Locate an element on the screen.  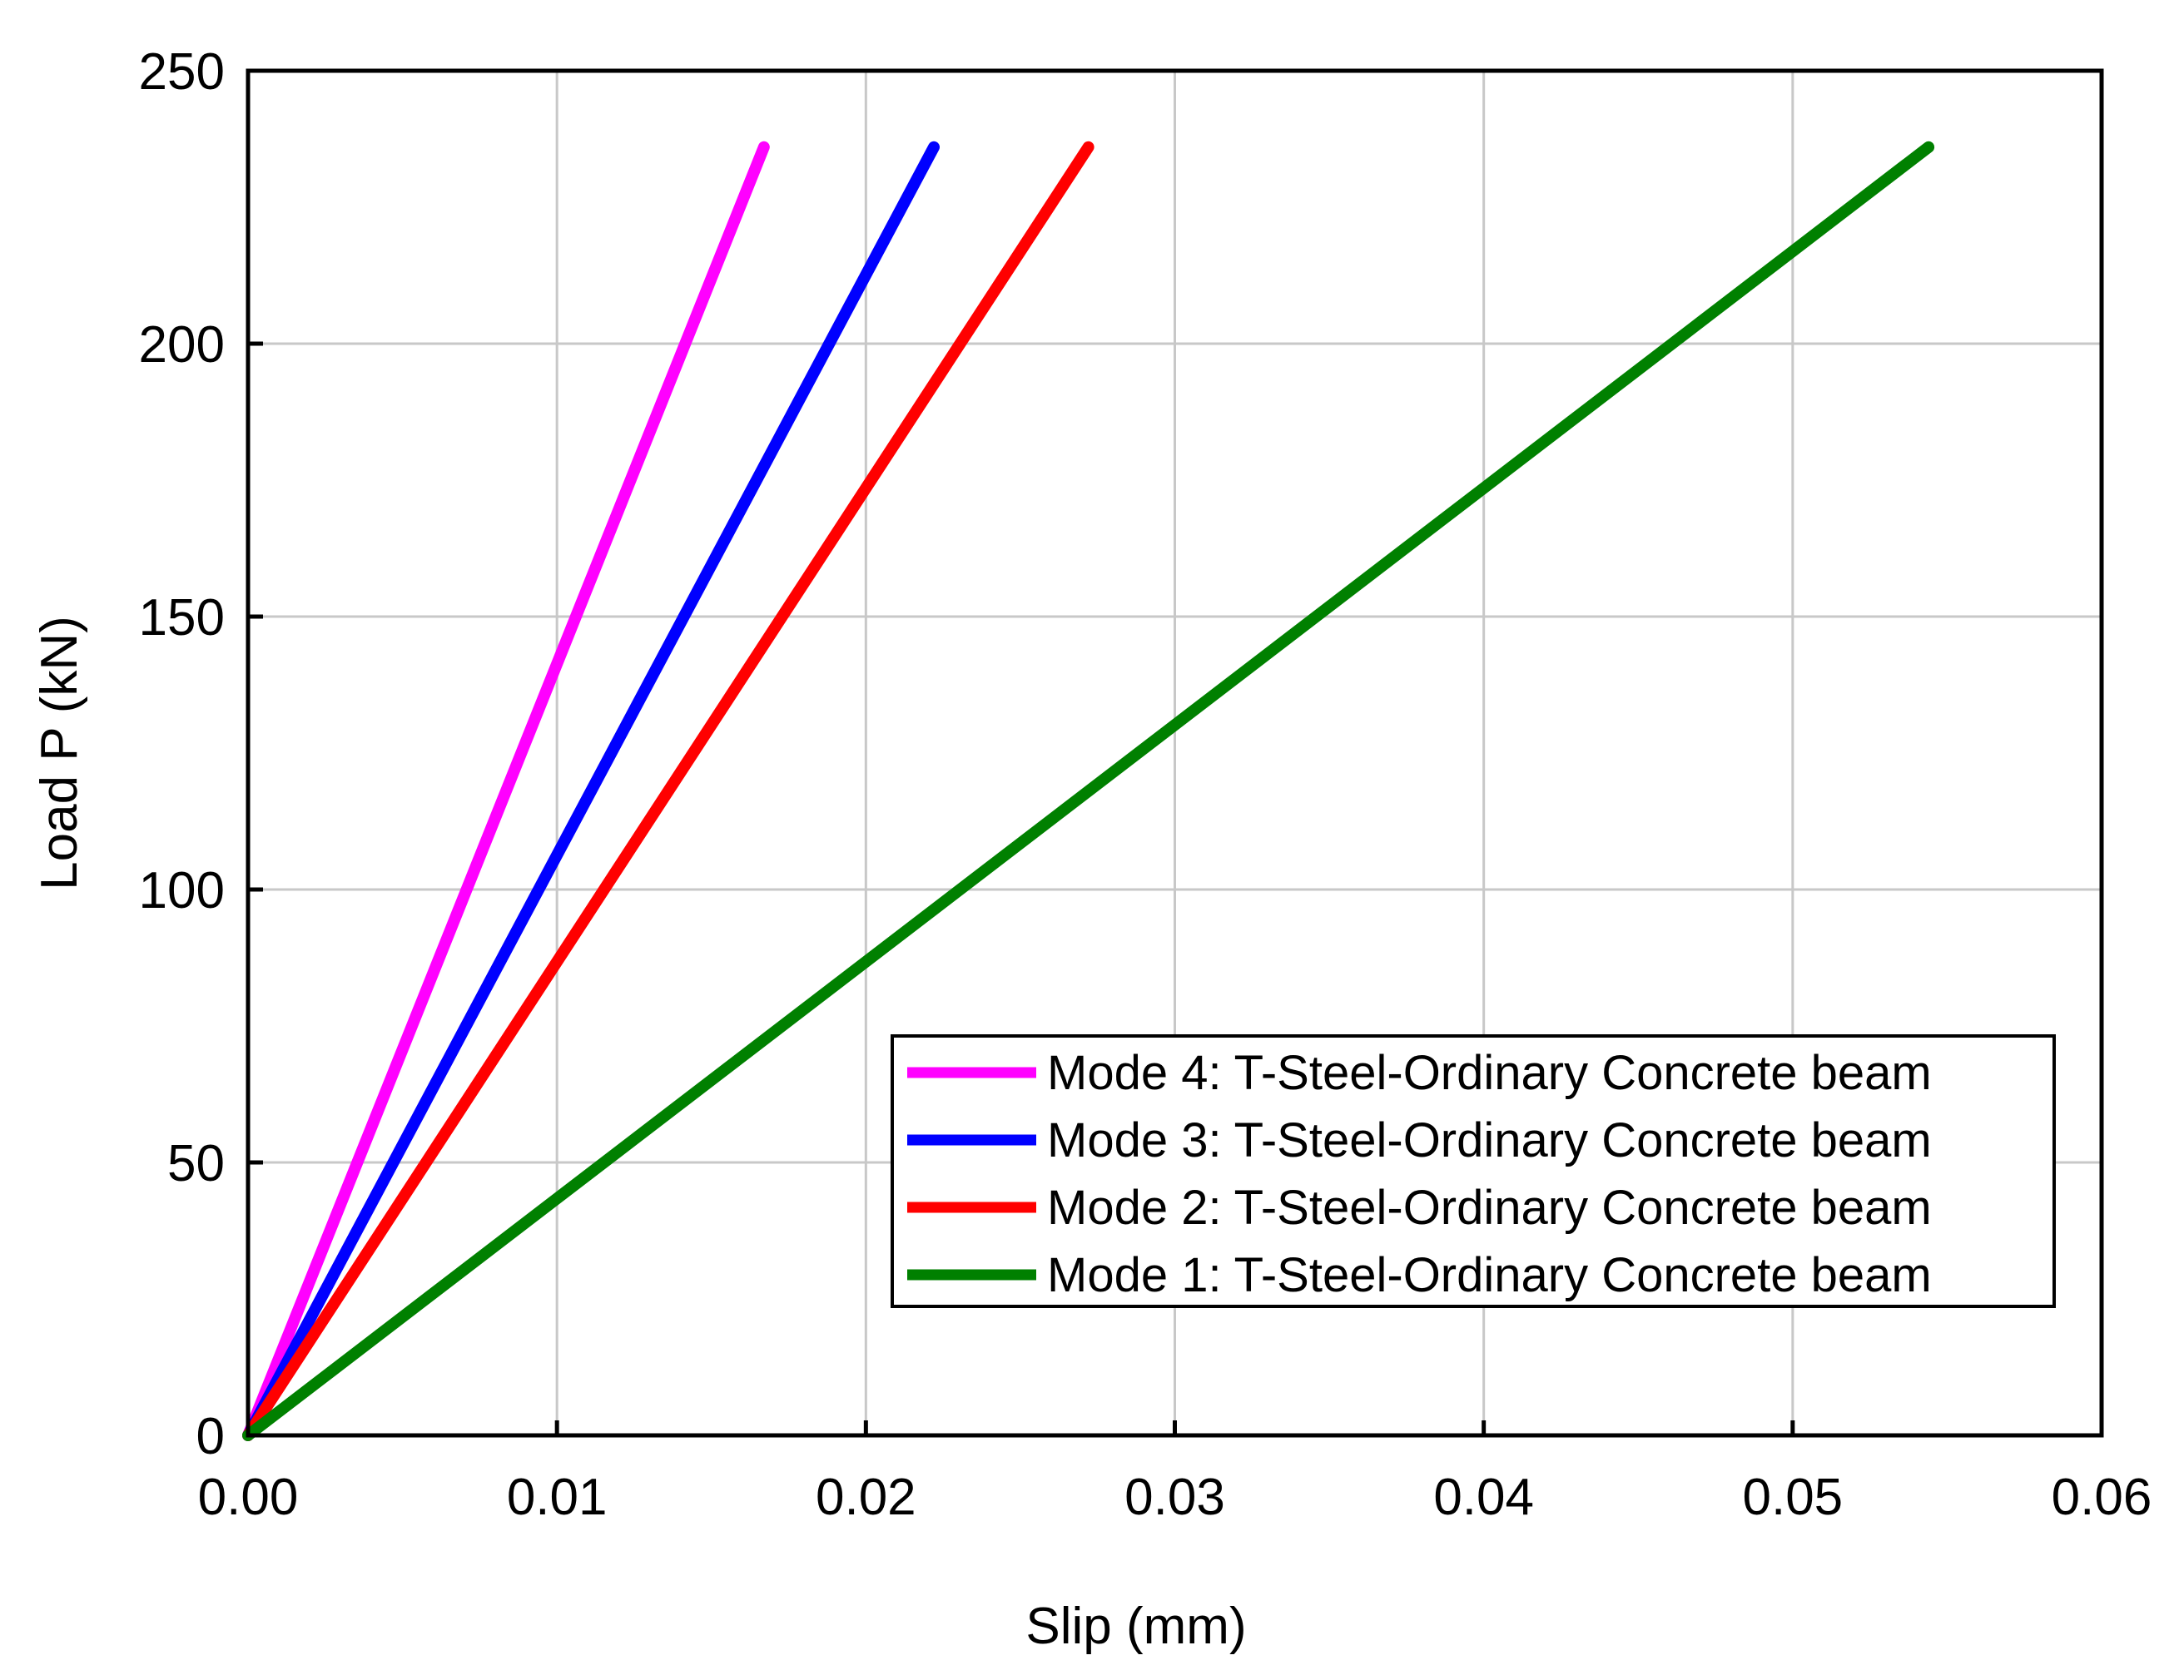
y-tick-label: 150 is located at coordinates (182, 618).